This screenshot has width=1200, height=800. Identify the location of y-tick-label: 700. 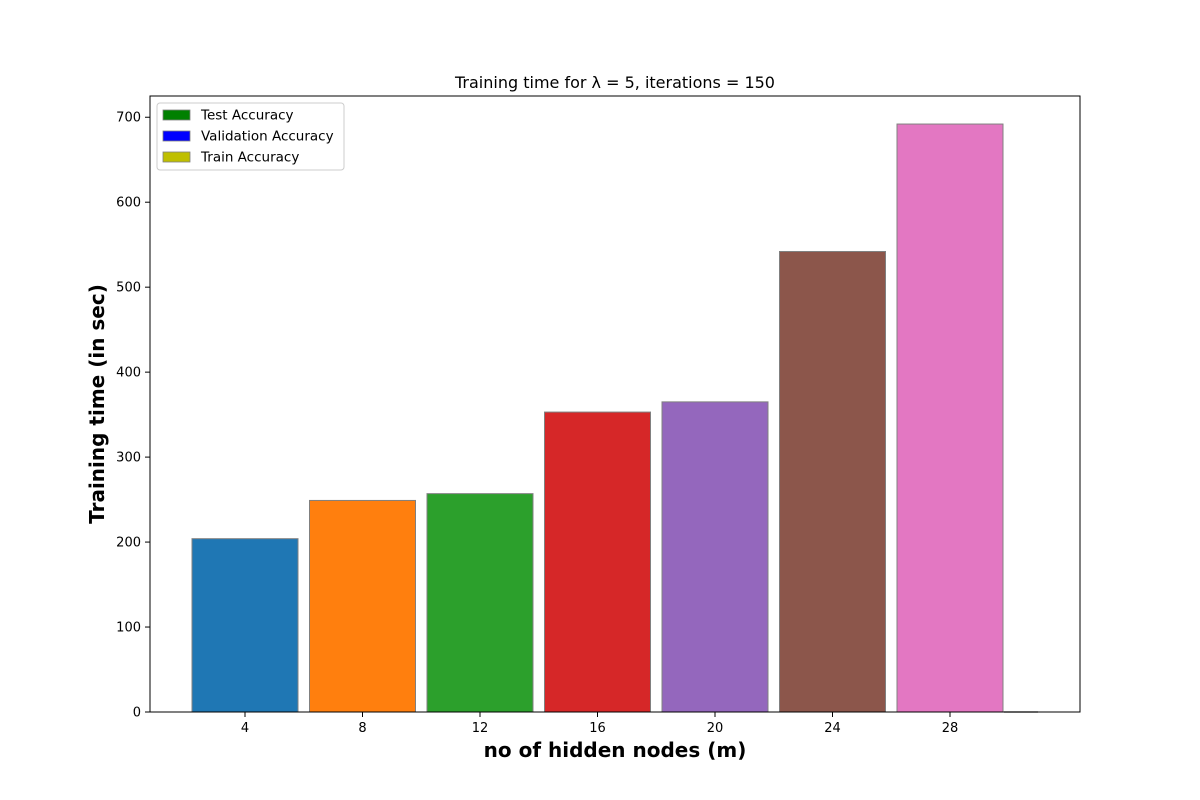
(128, 118).